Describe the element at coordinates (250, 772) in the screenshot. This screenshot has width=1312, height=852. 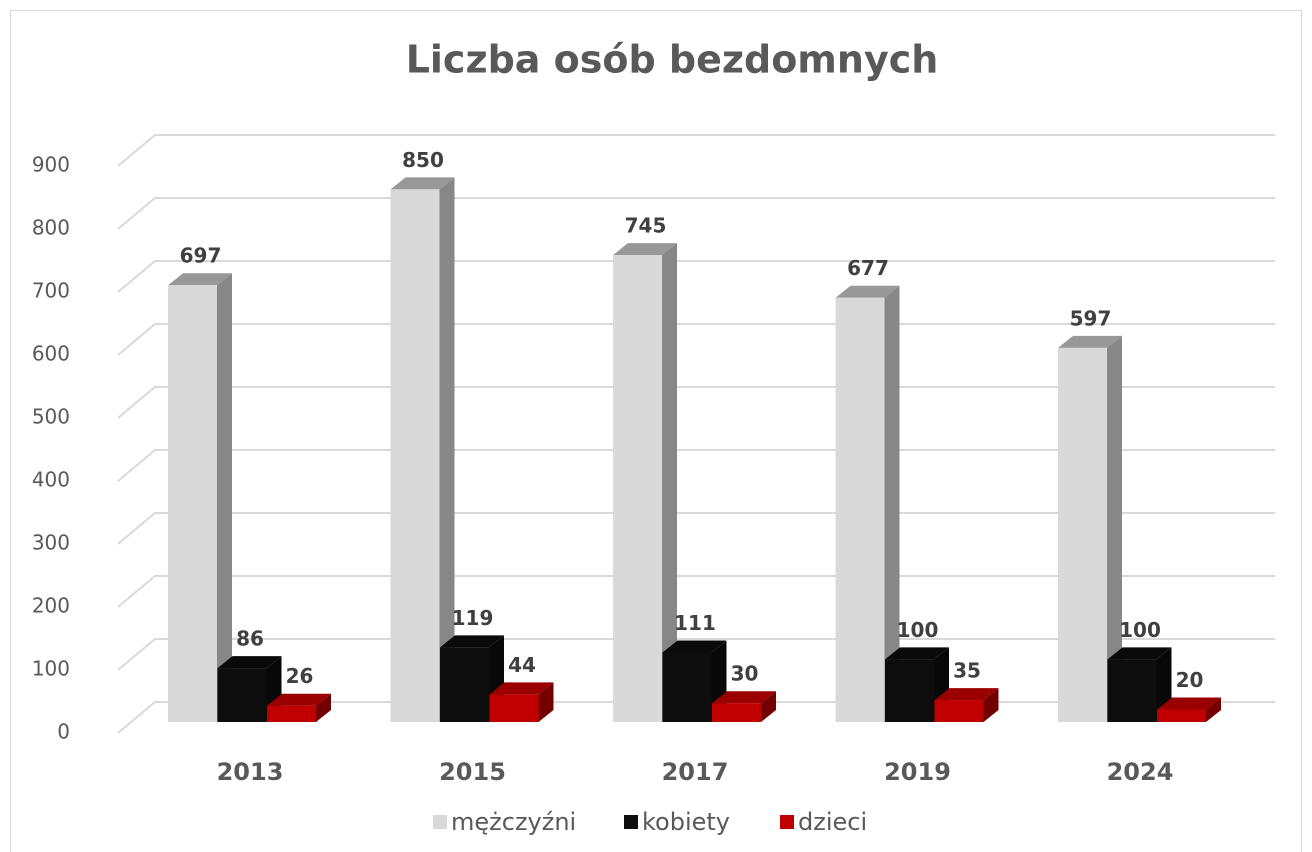
I see `x-tick-label: 2013` at that location.